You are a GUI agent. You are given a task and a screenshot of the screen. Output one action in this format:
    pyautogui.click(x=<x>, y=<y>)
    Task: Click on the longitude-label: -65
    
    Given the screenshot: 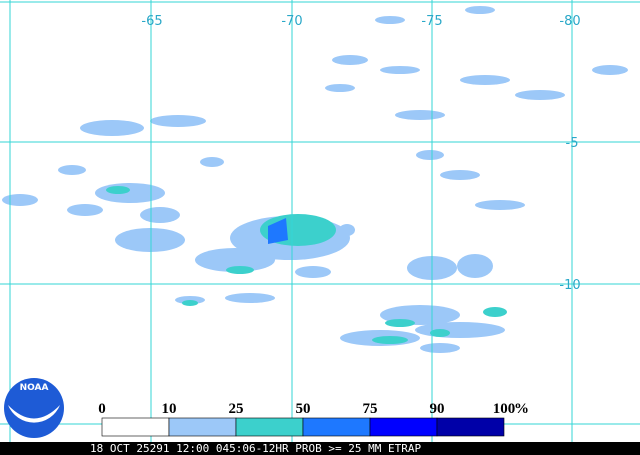 What is the action you would take?
    pyautogui.click(x=151, y=21)
    